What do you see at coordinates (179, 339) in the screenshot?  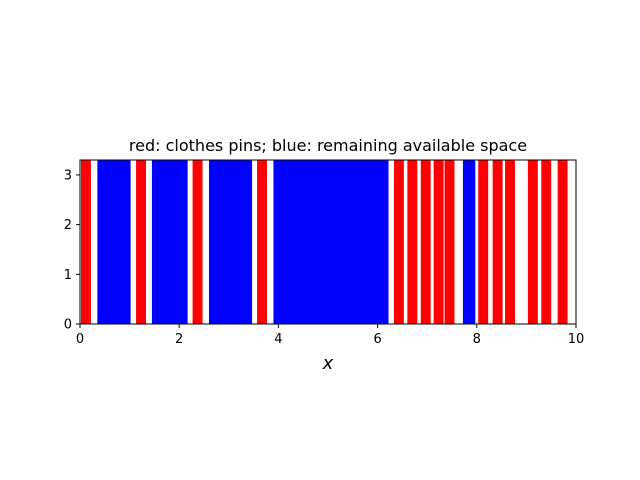 I see `x-tick-label-1: 2` at bounding box center [179, 339].